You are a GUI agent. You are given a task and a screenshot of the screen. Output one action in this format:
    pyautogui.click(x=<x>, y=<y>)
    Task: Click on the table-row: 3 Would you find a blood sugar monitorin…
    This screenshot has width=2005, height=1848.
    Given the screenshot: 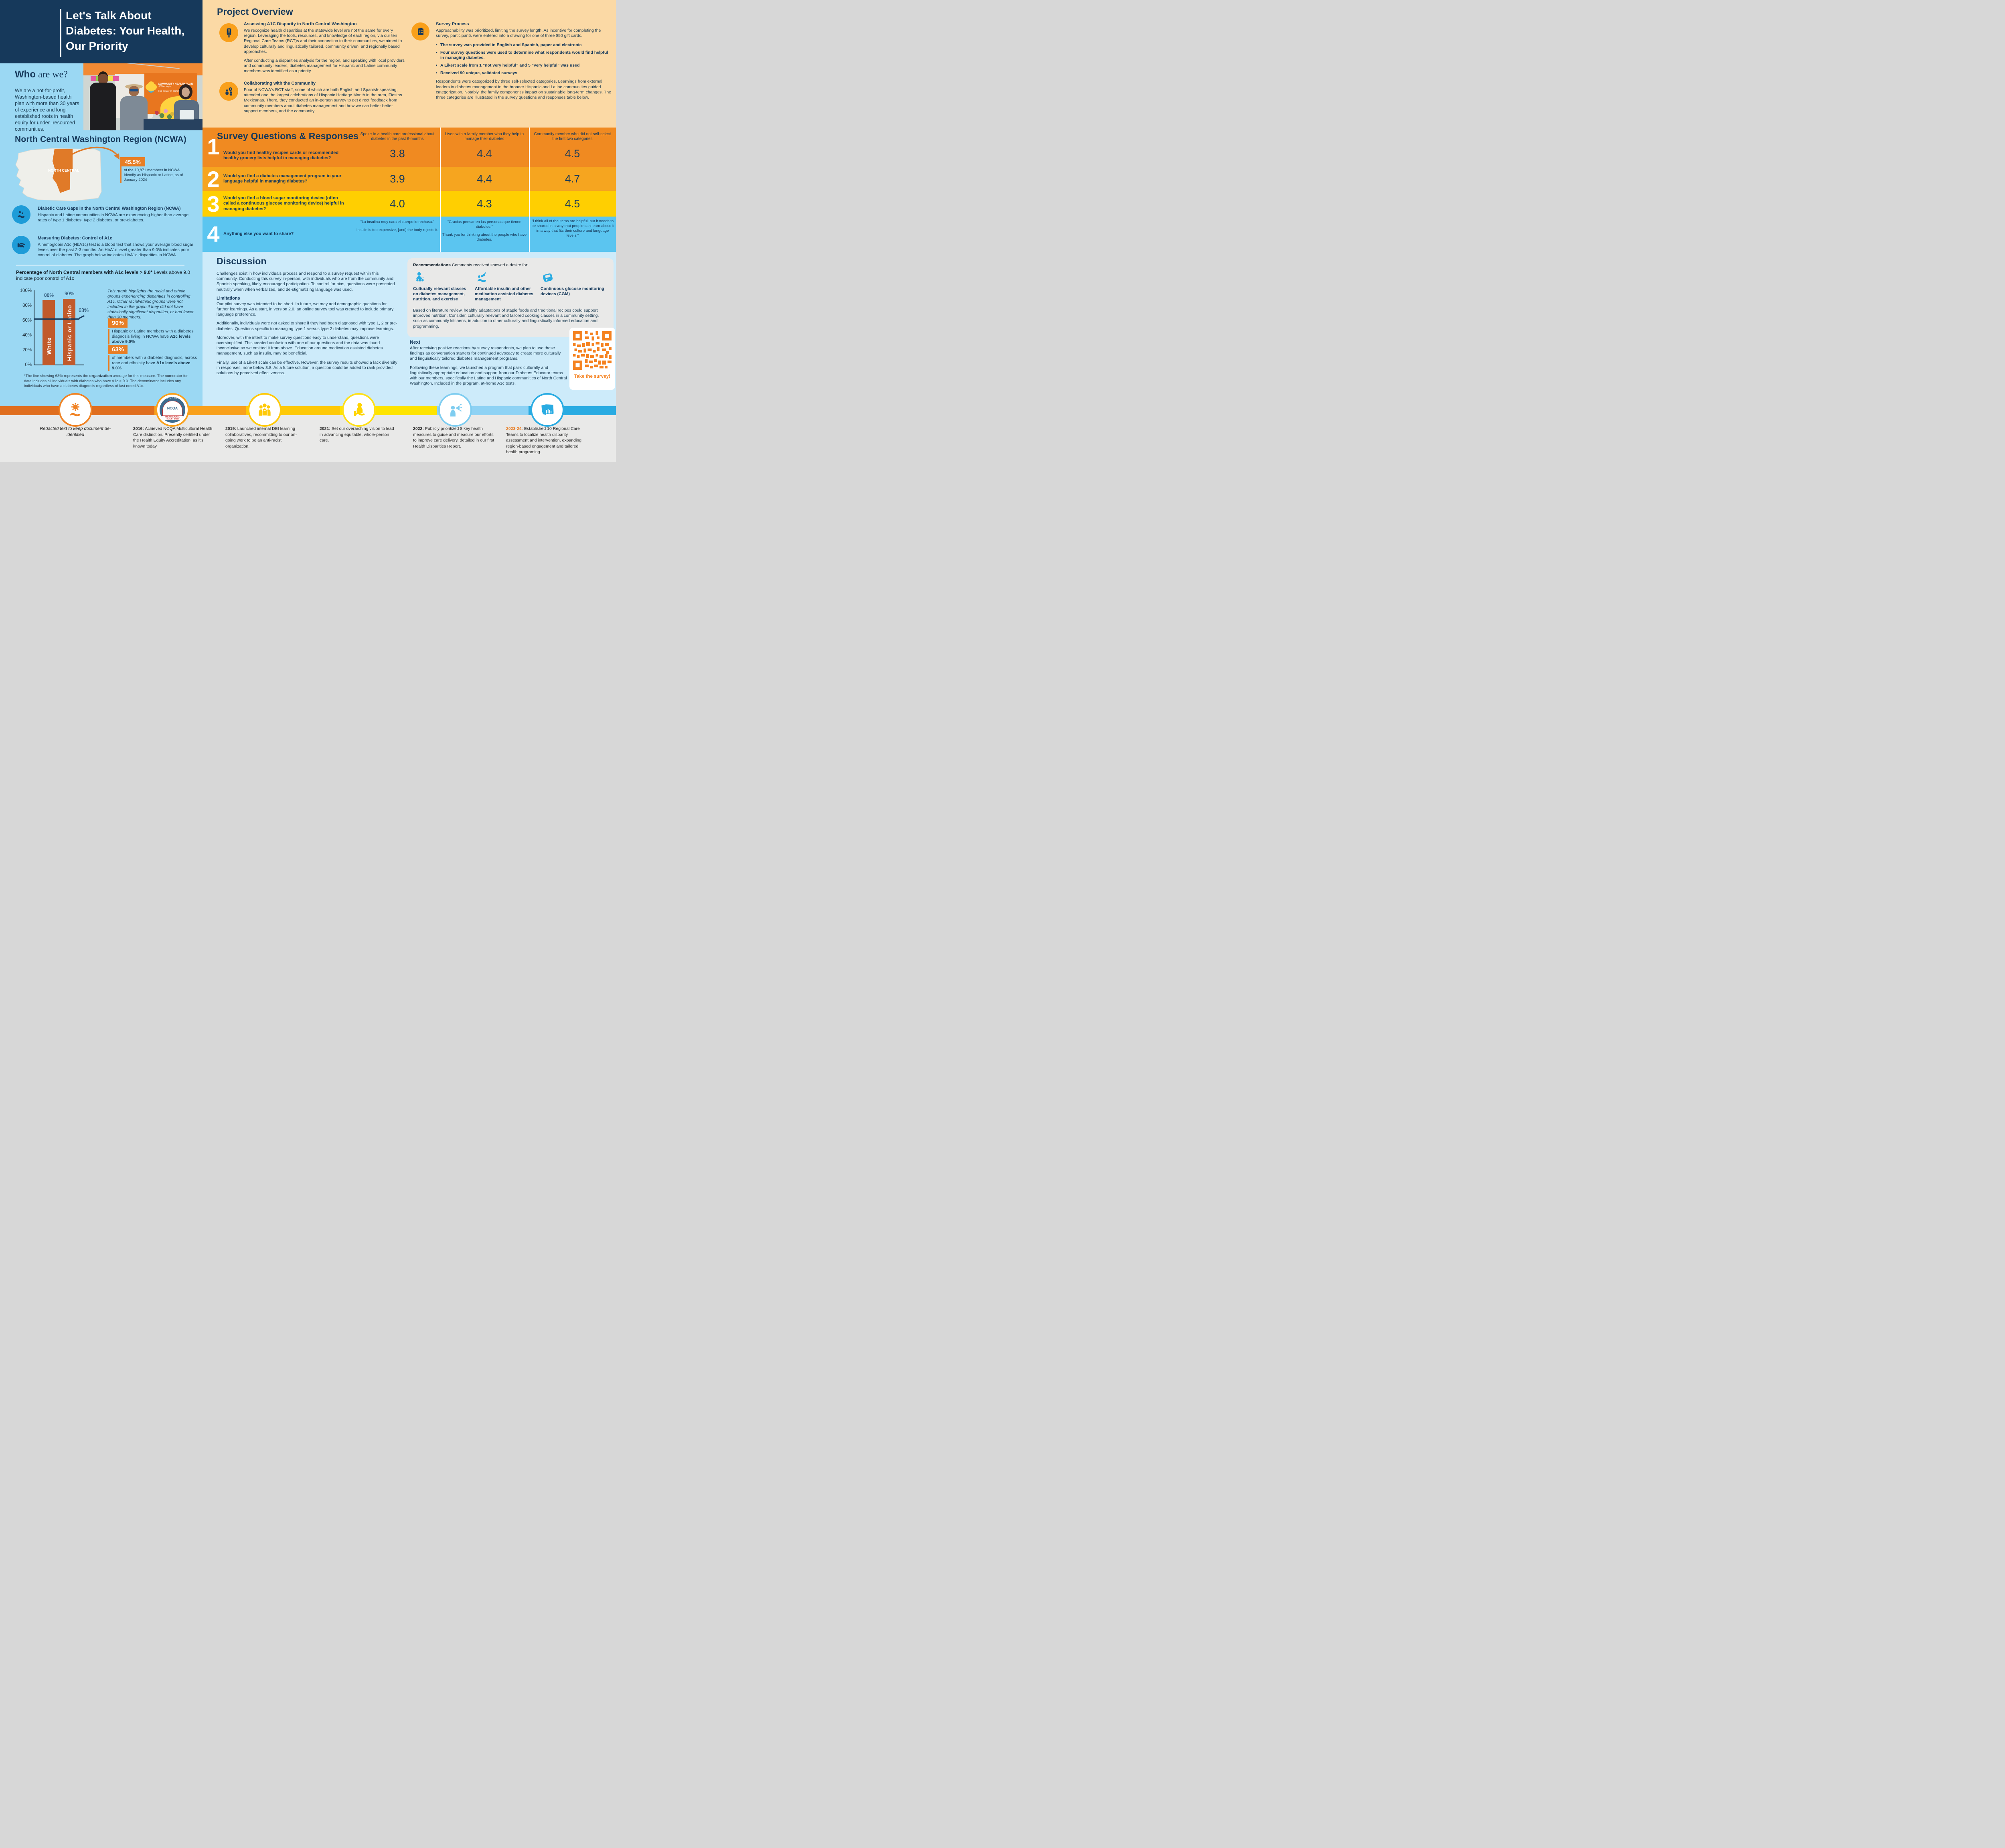 What is the action you would take?
    pyautogui.click(x=410, y=204)
    